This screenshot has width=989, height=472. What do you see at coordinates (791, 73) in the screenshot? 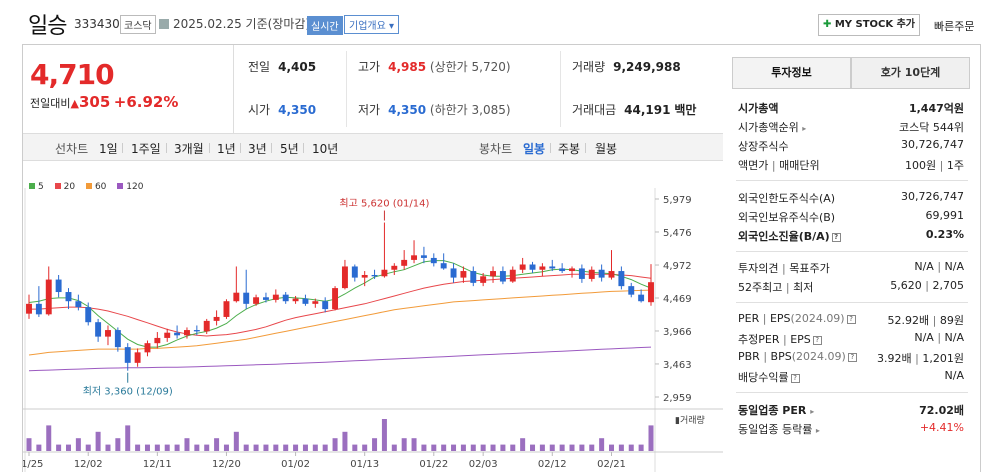
I see `tab-investment-info: 투자정보` at bounding box center [791, 73].